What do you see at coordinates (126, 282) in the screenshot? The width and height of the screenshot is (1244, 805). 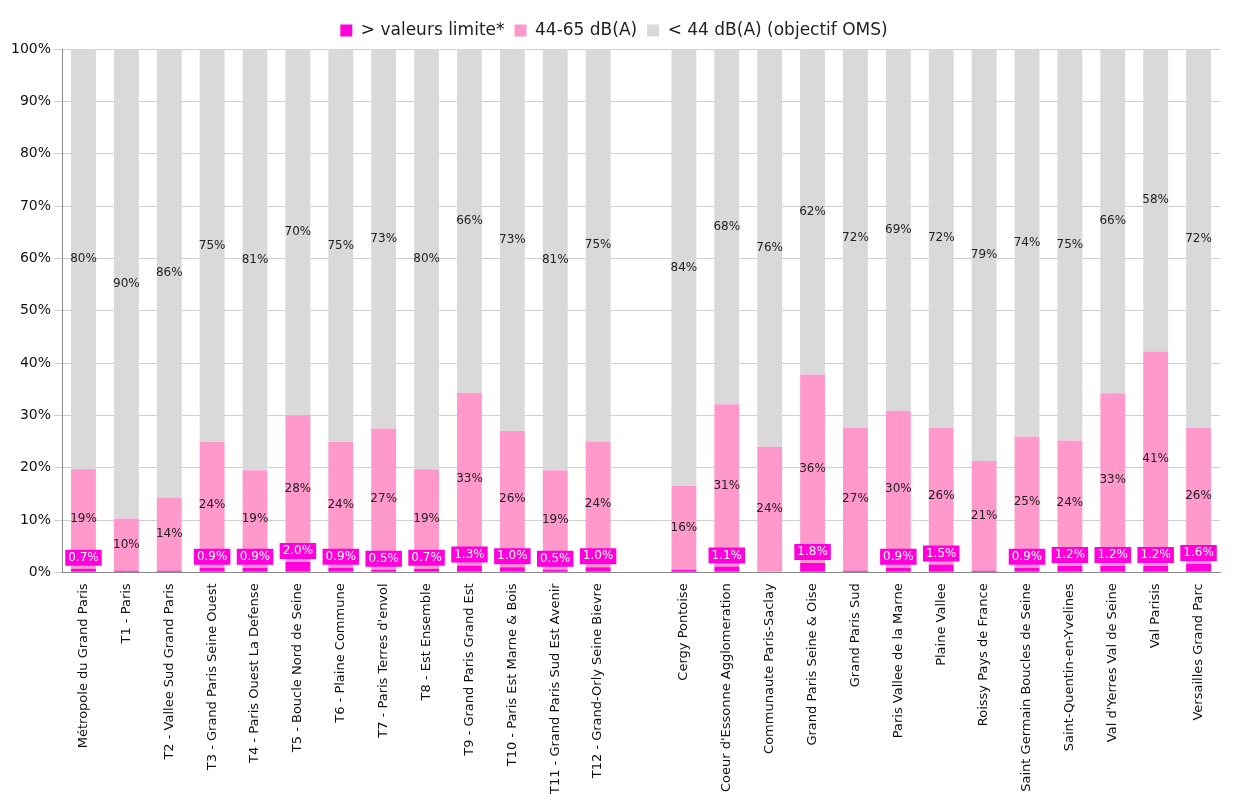 I see `data-label: 90%` at bounding box center [126, 282].